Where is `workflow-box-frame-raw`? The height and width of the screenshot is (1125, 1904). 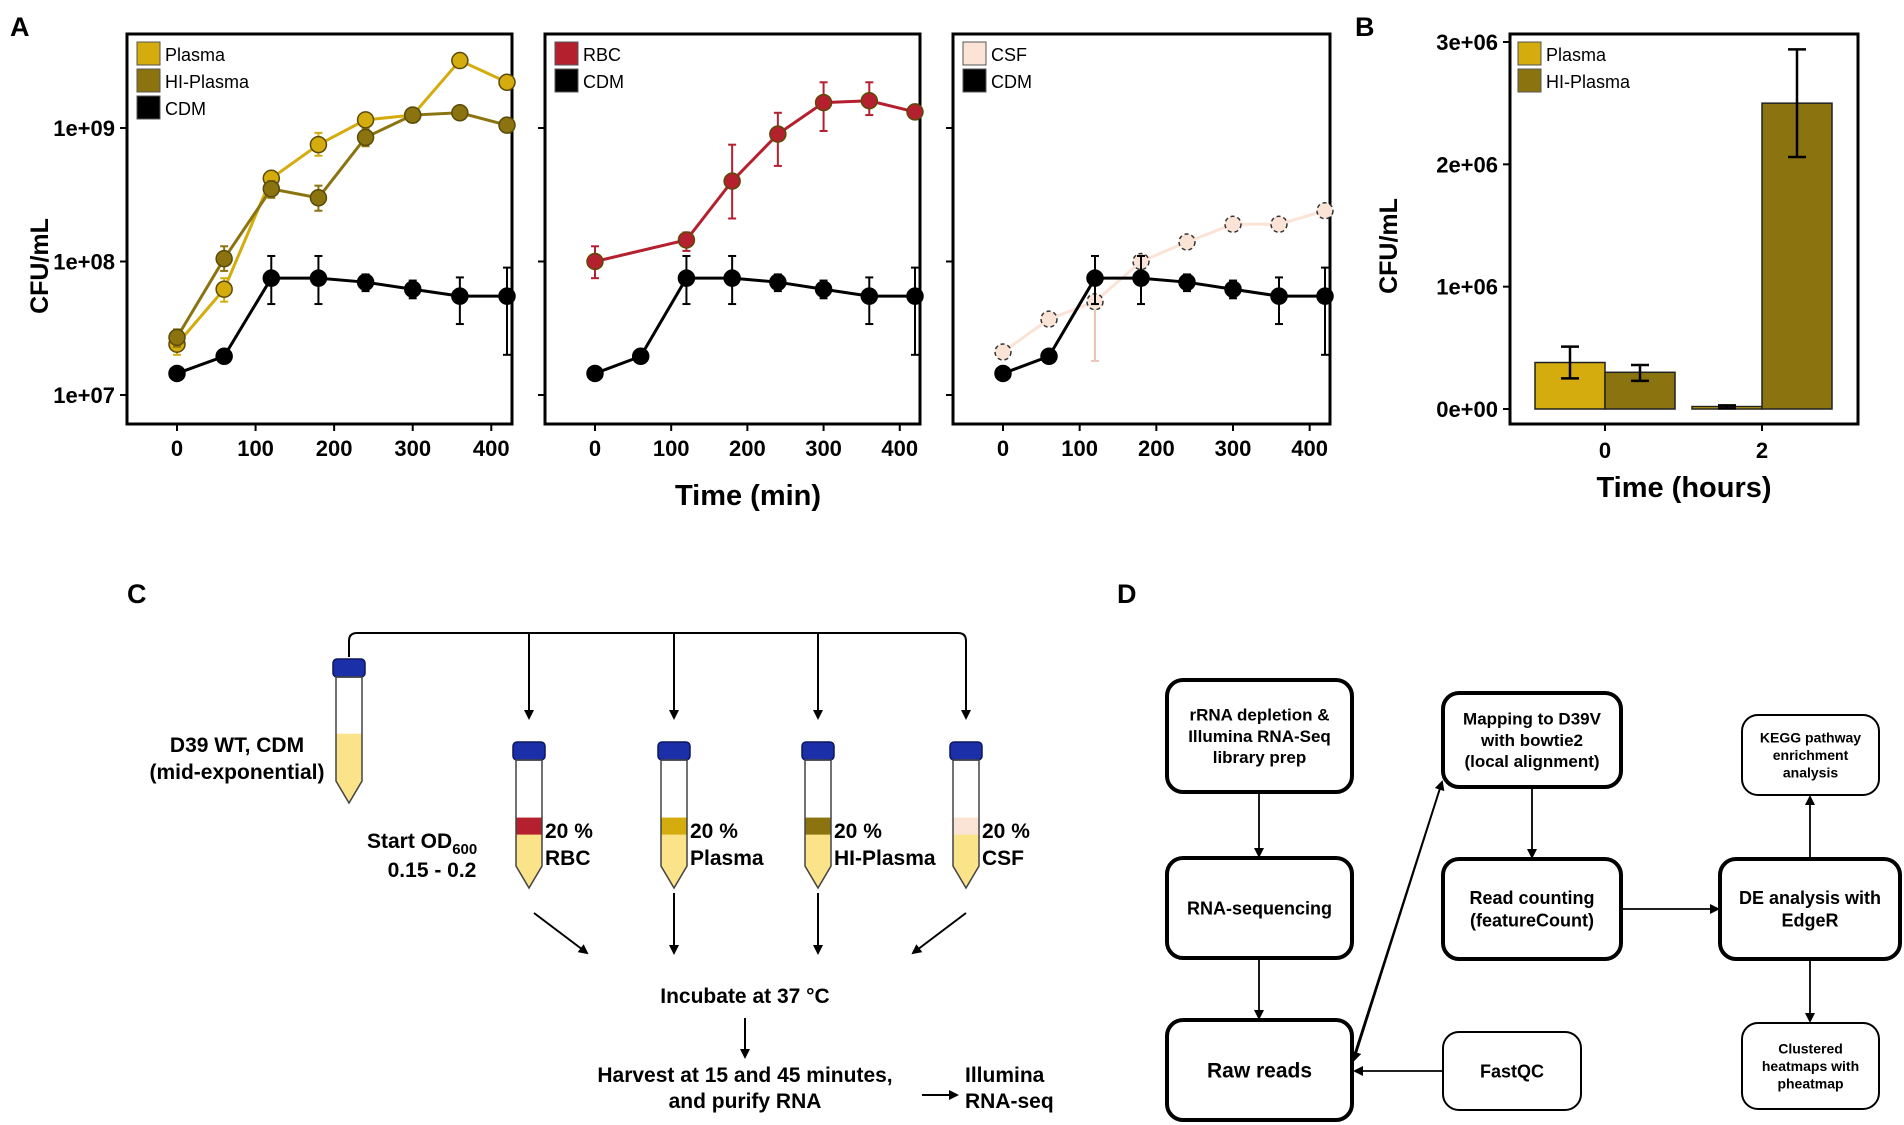 workflow-box-frame-raw is located at coordinates (1259, 1070).